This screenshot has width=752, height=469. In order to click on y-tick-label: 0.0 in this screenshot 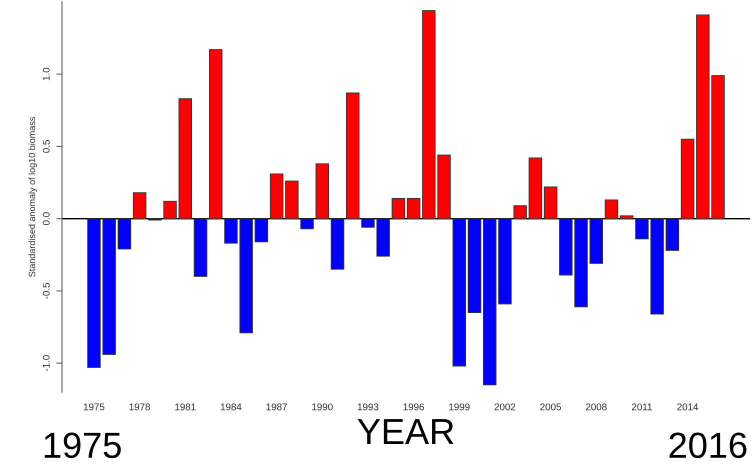, I will do `click(46, 219)`.